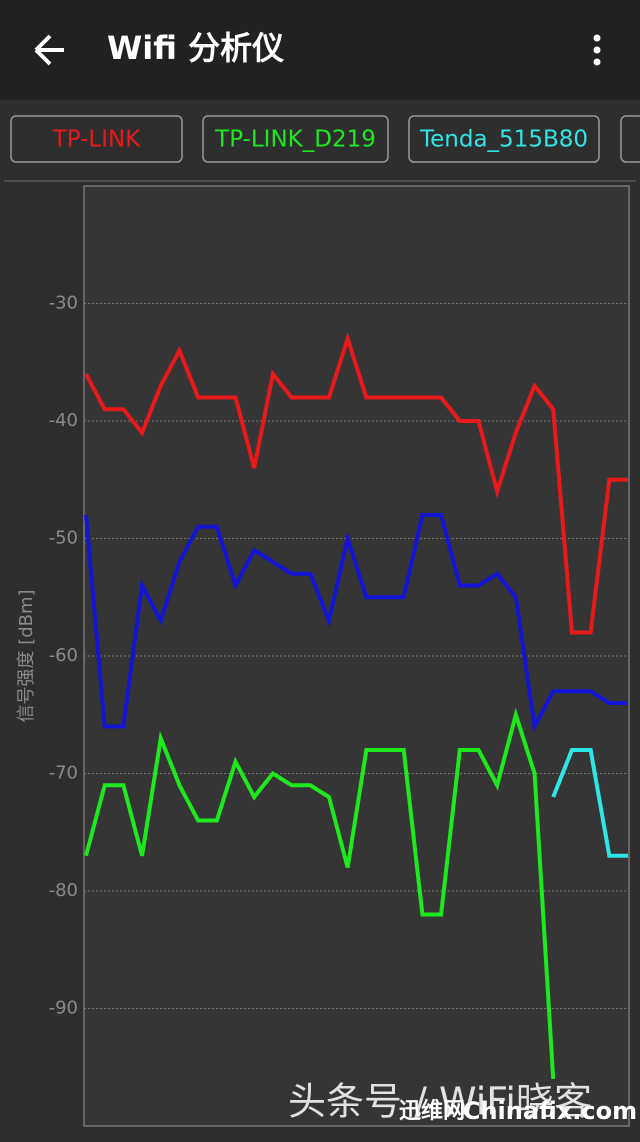  Describe the element at coordinates (597, 50) in the screenshot. I see `overflow-menu` at that location.